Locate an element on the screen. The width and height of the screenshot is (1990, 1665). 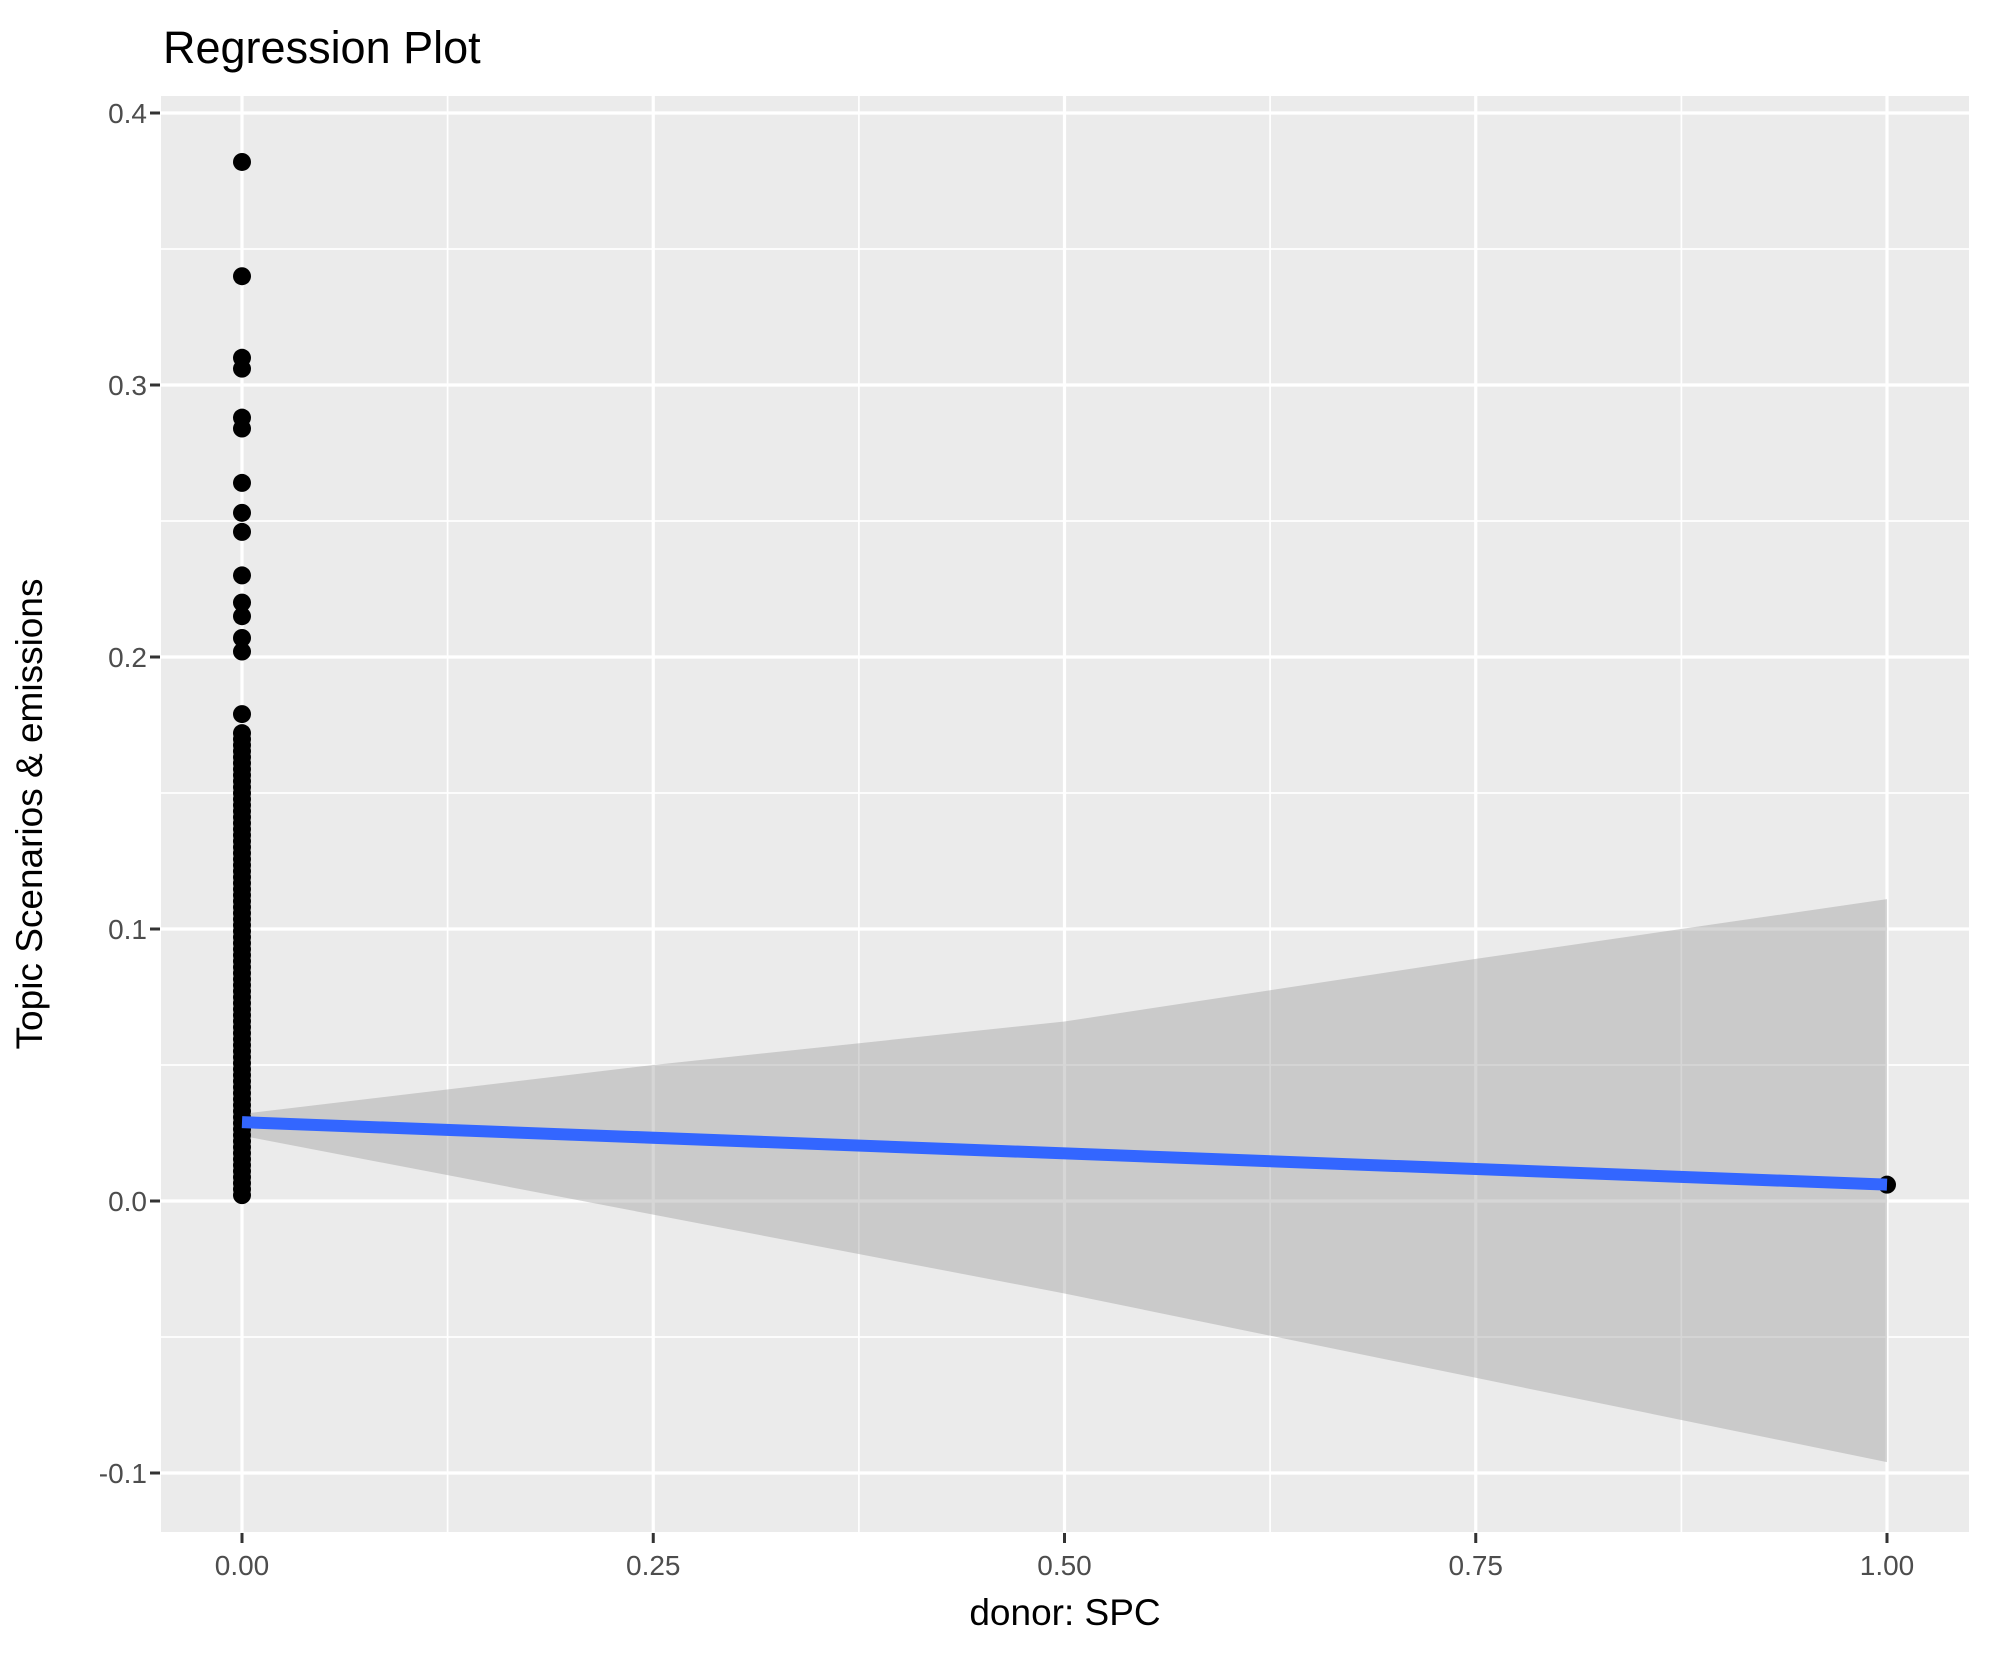
x-tick-label: 0.50 is located at coordinates (1064, 1565).